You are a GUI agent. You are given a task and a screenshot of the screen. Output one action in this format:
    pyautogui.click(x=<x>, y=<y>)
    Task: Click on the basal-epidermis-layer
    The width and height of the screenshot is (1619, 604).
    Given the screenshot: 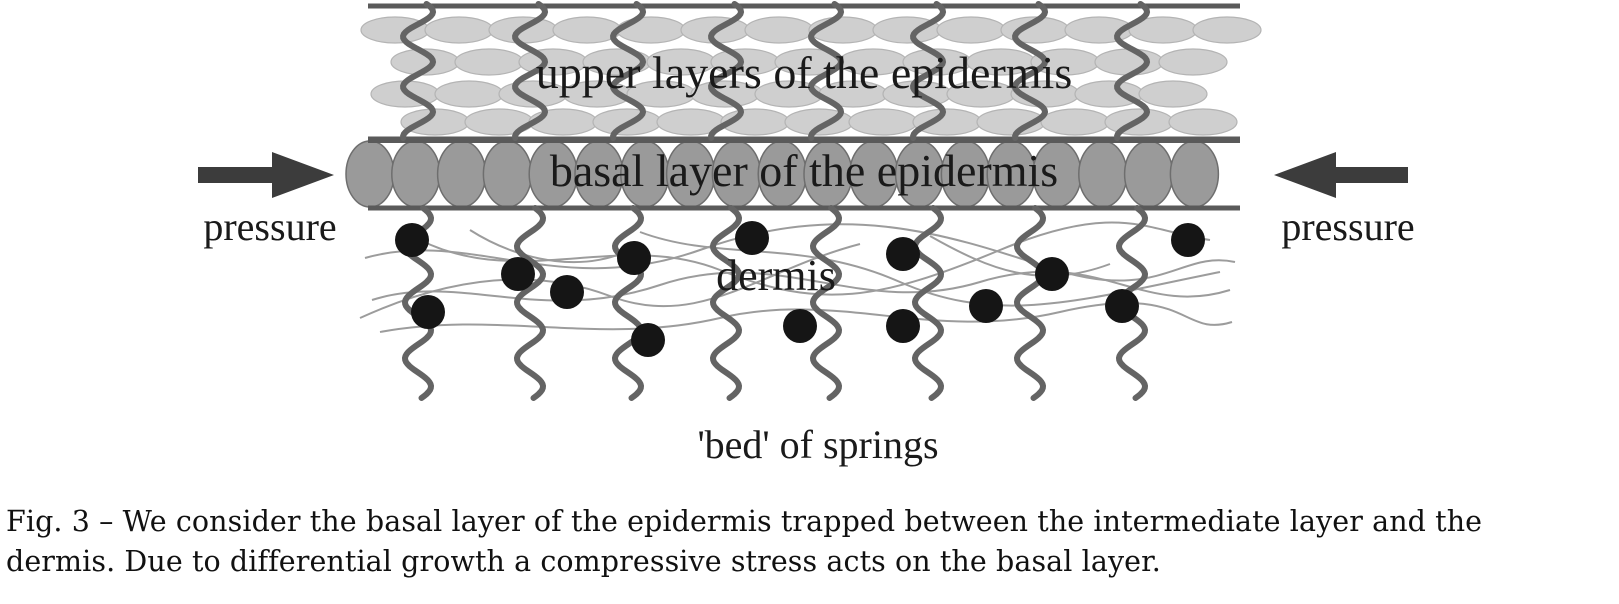 What is the action you would take?
    pyautogui.click(x=792, y=175)
    